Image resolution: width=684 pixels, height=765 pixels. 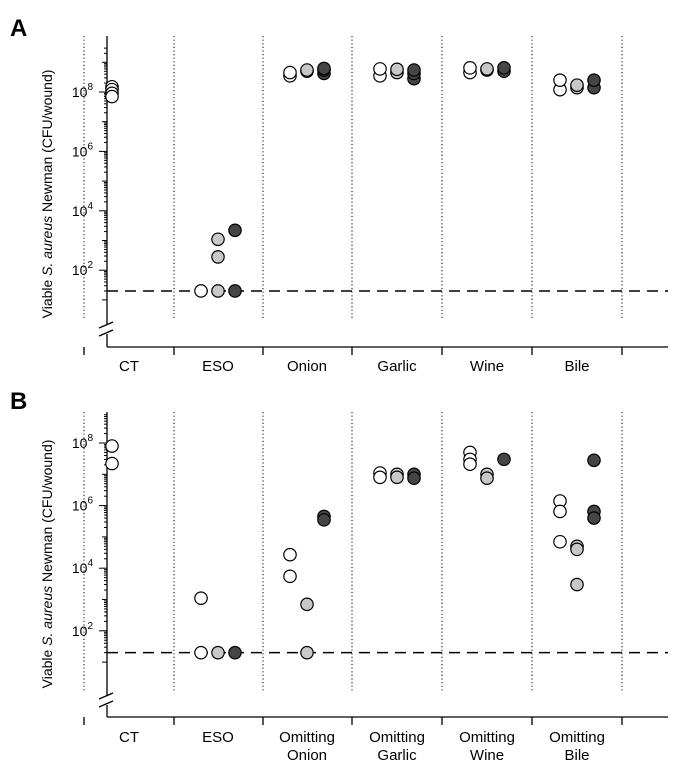 What do you see at coordinates (487, 366) in the screenshot?
I see `category-label: Wine` at bounding box center [487, 366].